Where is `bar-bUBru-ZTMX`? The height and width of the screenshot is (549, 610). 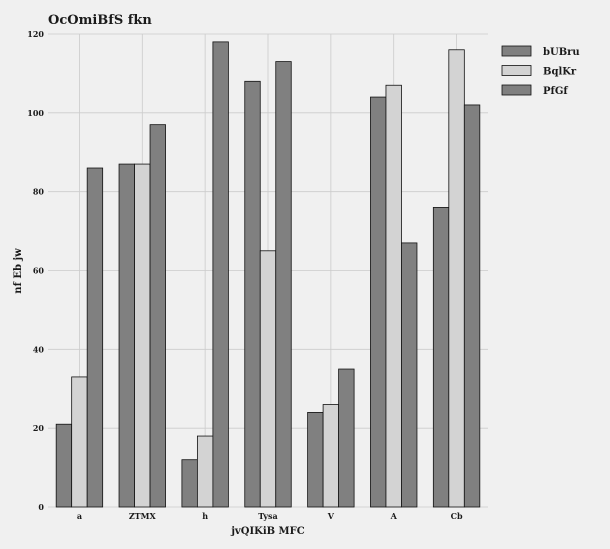 bar-bUBru-ZTMX is located at coordinates (126, 335).